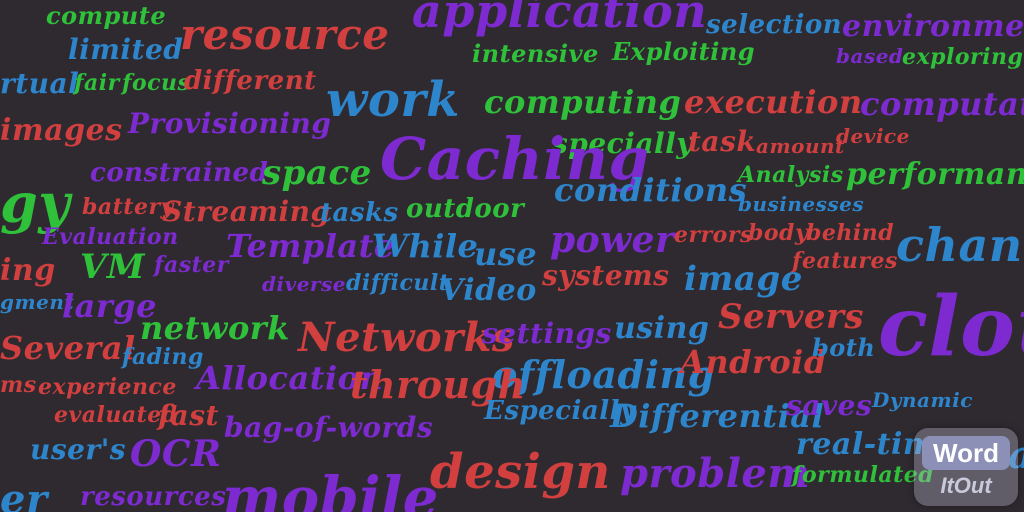 The height and width of the screenshot is (512, 1024). What do you see at coordinates (285, 34) in the screenshot?
I see `word-resource: resource` at bounding box center [285, 34].